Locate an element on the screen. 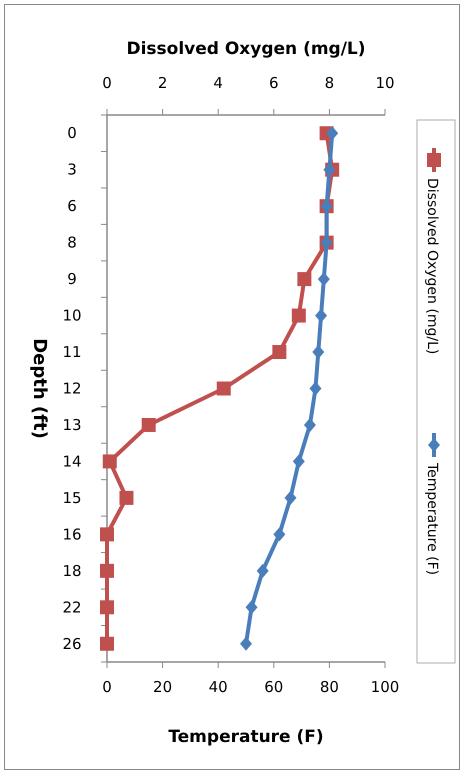  legend-label: Dissolved Oxygen (mg/L) is located at coordinates (432, 266).